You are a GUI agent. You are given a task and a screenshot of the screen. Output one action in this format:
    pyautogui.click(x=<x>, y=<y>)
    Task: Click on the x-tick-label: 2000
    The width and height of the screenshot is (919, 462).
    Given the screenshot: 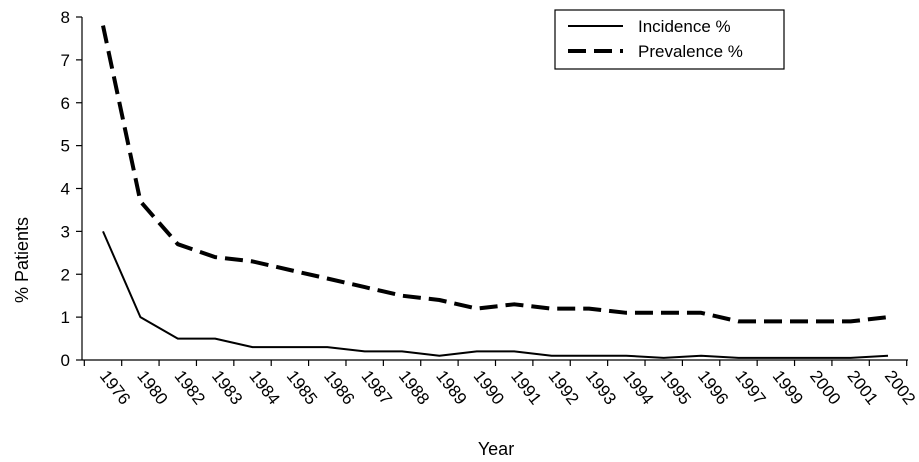 What is the action you would take?
    pyautogui.click(x=825, y=388)
    